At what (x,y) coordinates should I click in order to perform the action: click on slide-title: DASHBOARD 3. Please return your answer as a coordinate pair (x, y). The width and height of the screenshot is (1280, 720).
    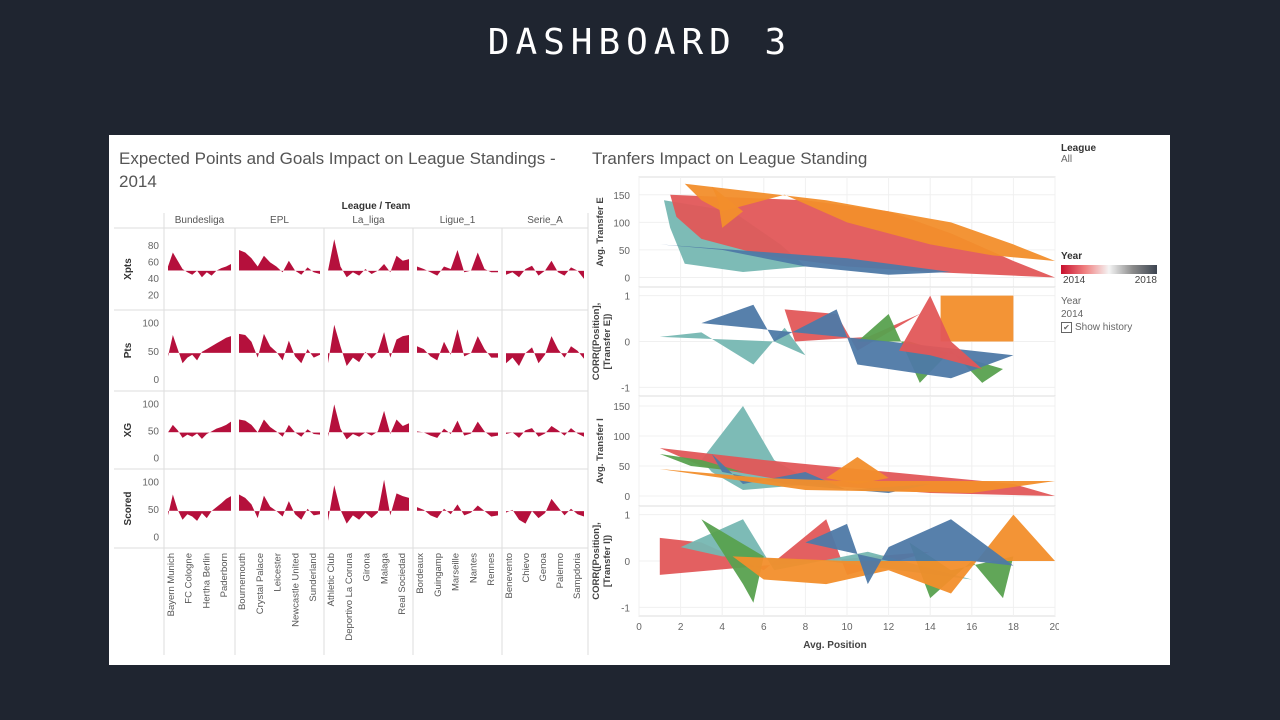
    Looking at the image, I should click on (640, 42).